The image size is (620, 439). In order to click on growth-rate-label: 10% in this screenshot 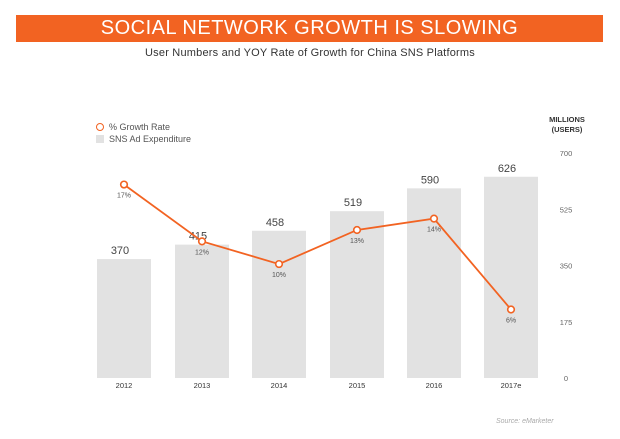, I will do `click(279, 275)`.